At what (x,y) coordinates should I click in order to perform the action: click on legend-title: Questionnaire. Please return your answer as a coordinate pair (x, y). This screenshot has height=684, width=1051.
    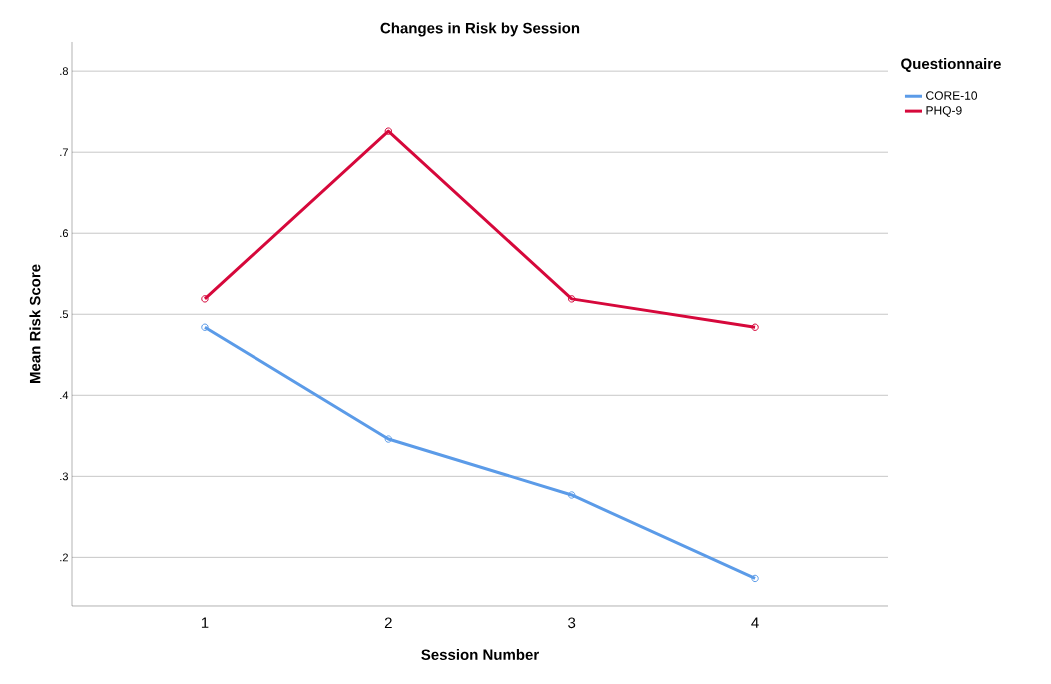
    Looking at the image, I should click on (951, 65).